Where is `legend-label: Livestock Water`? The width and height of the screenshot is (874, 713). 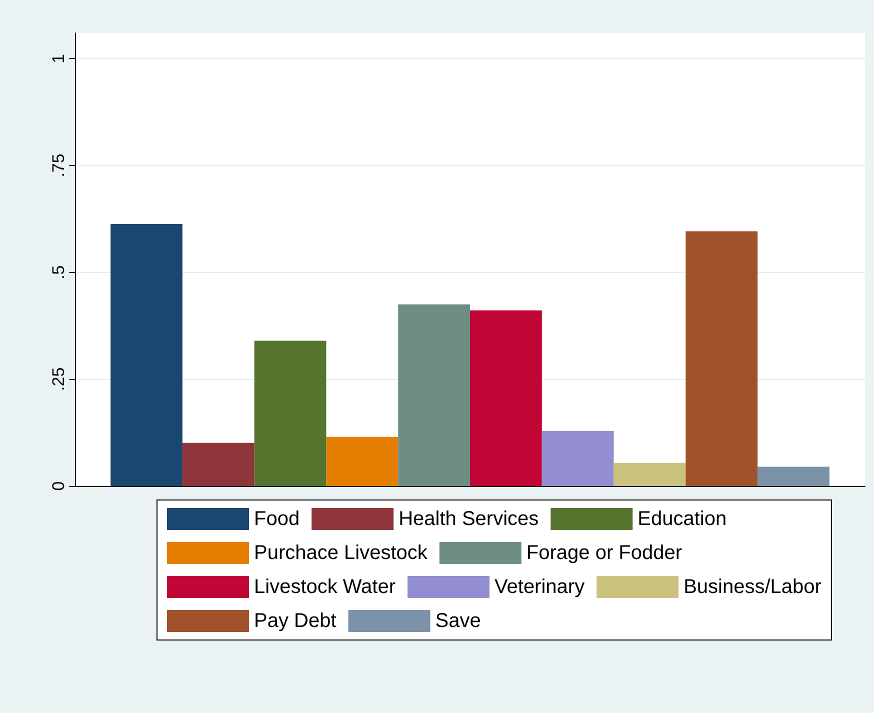
legend-label: Livestock Water is located at coordinates (325, 587).